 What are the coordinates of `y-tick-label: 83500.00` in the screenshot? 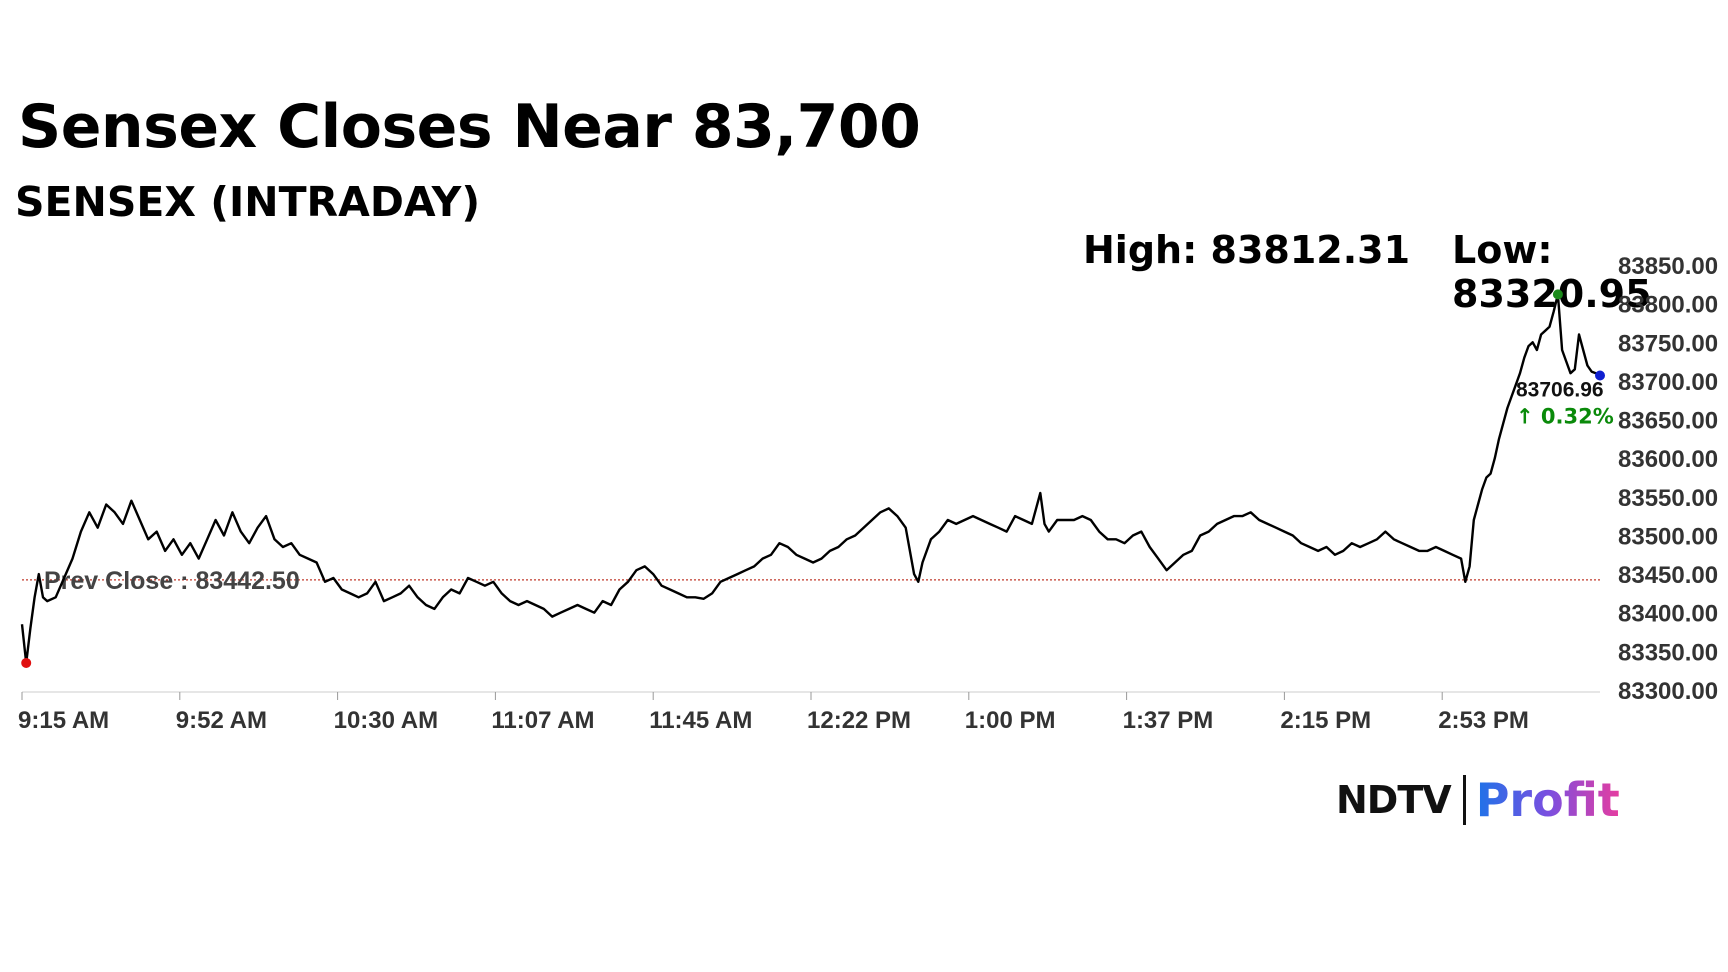 It's located at (1668, 536).